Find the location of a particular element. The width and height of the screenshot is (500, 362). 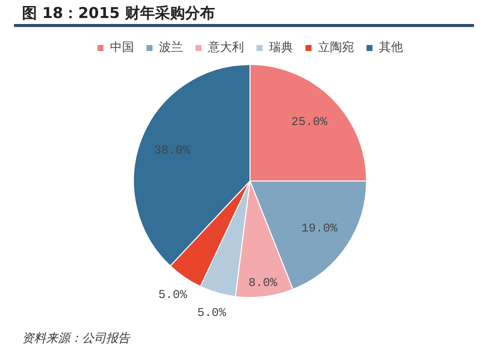

data-label: 19.0% is located at coordinates (319, 228).